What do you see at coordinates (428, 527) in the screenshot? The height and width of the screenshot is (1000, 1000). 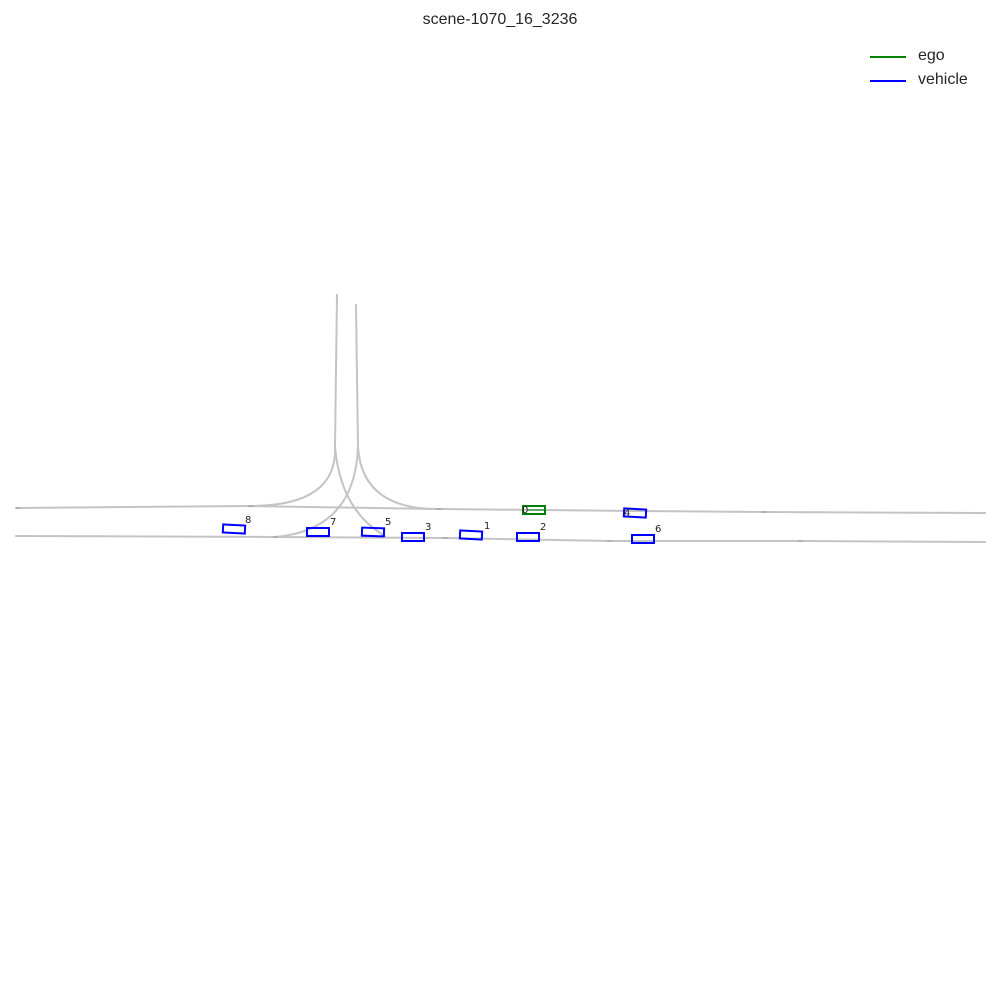 I see `agent-label-3: 3` at bounding box center [428, 527].